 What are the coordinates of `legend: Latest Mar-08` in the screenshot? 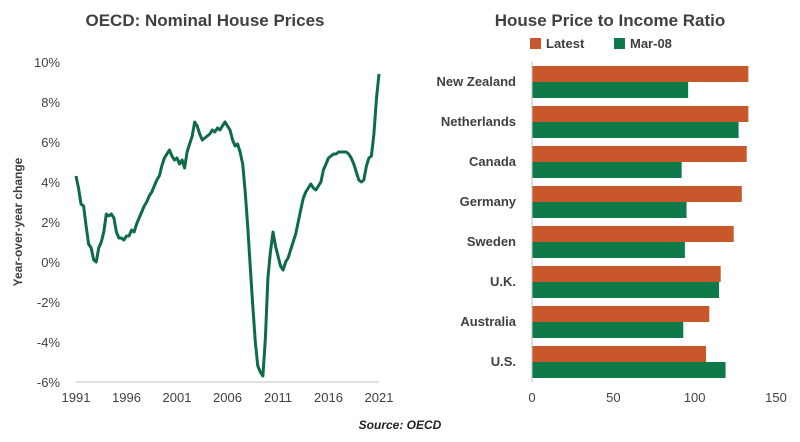 It's located at (601, 43).